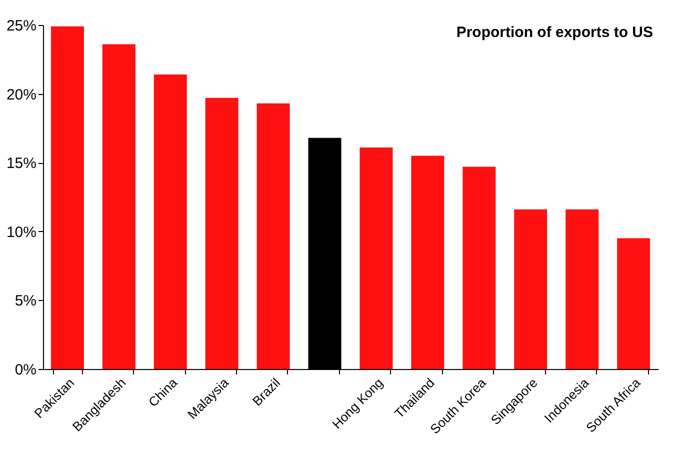  What do you see at coordinates (25, 370) in the screenshot?
I see `y-tick-label: 0%` at bounding box center [25, 370].